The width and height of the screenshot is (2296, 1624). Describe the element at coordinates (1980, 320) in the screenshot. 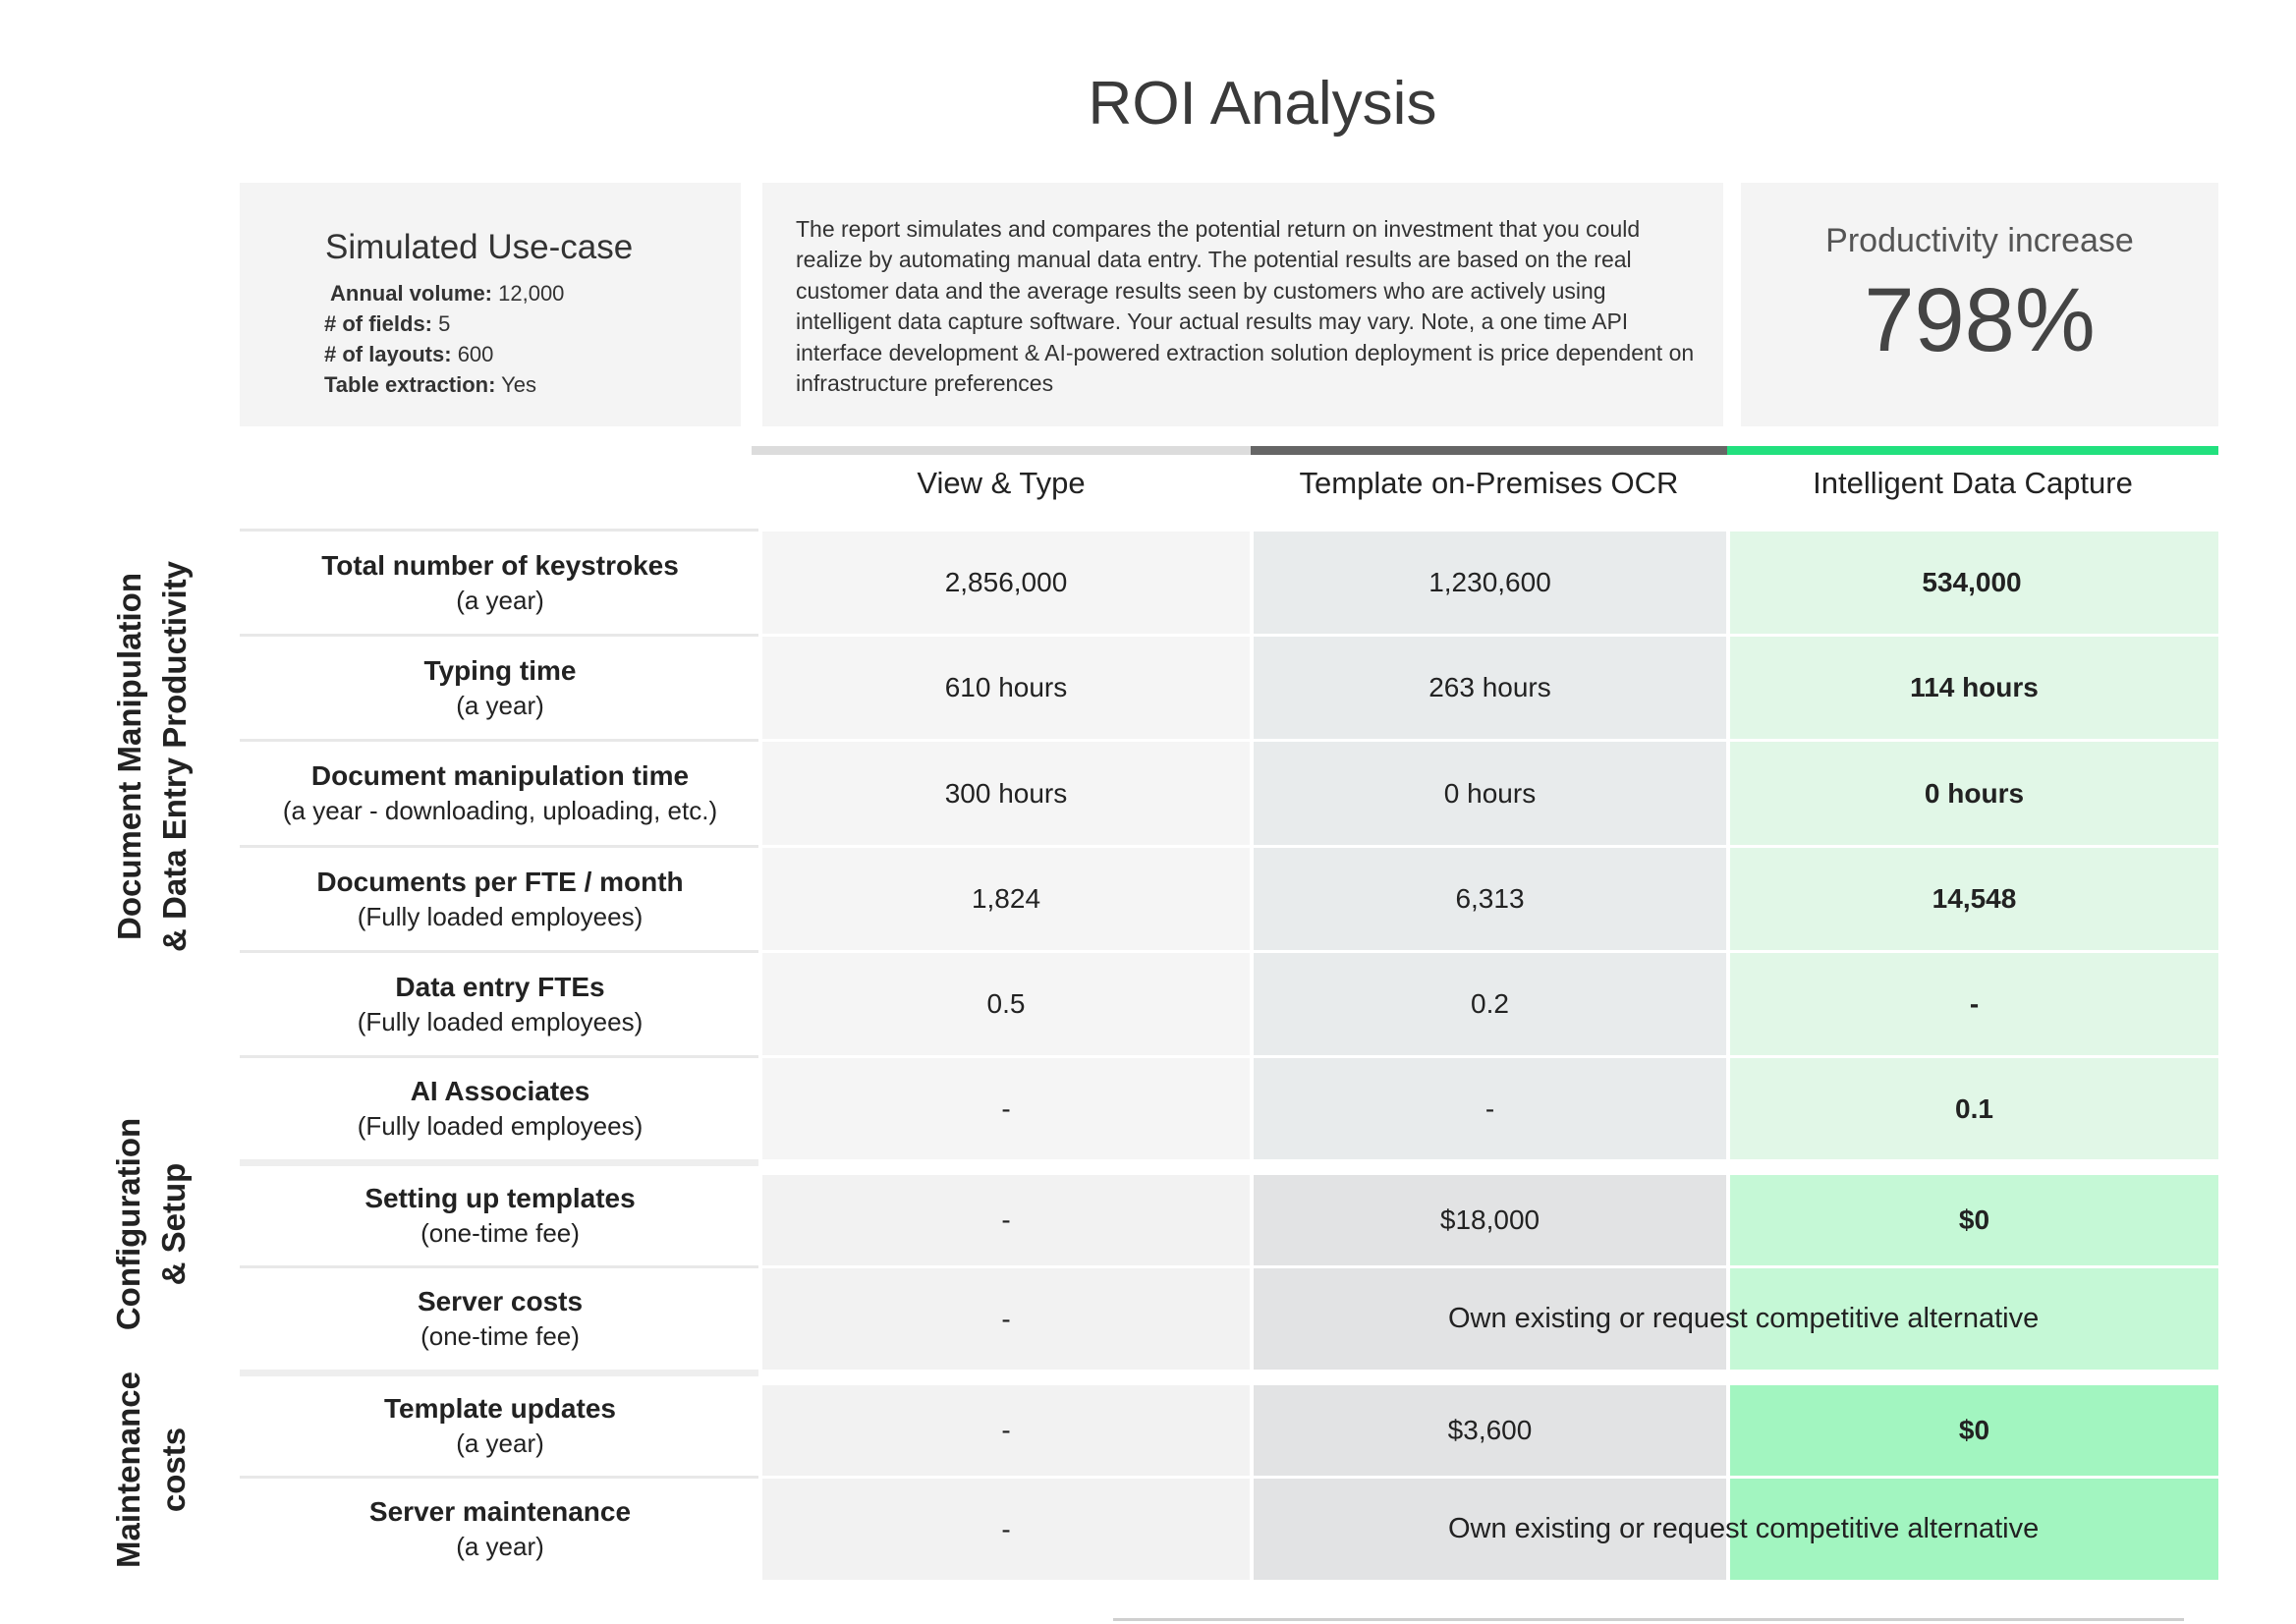

I see `productivity-value: 798%` at that location.